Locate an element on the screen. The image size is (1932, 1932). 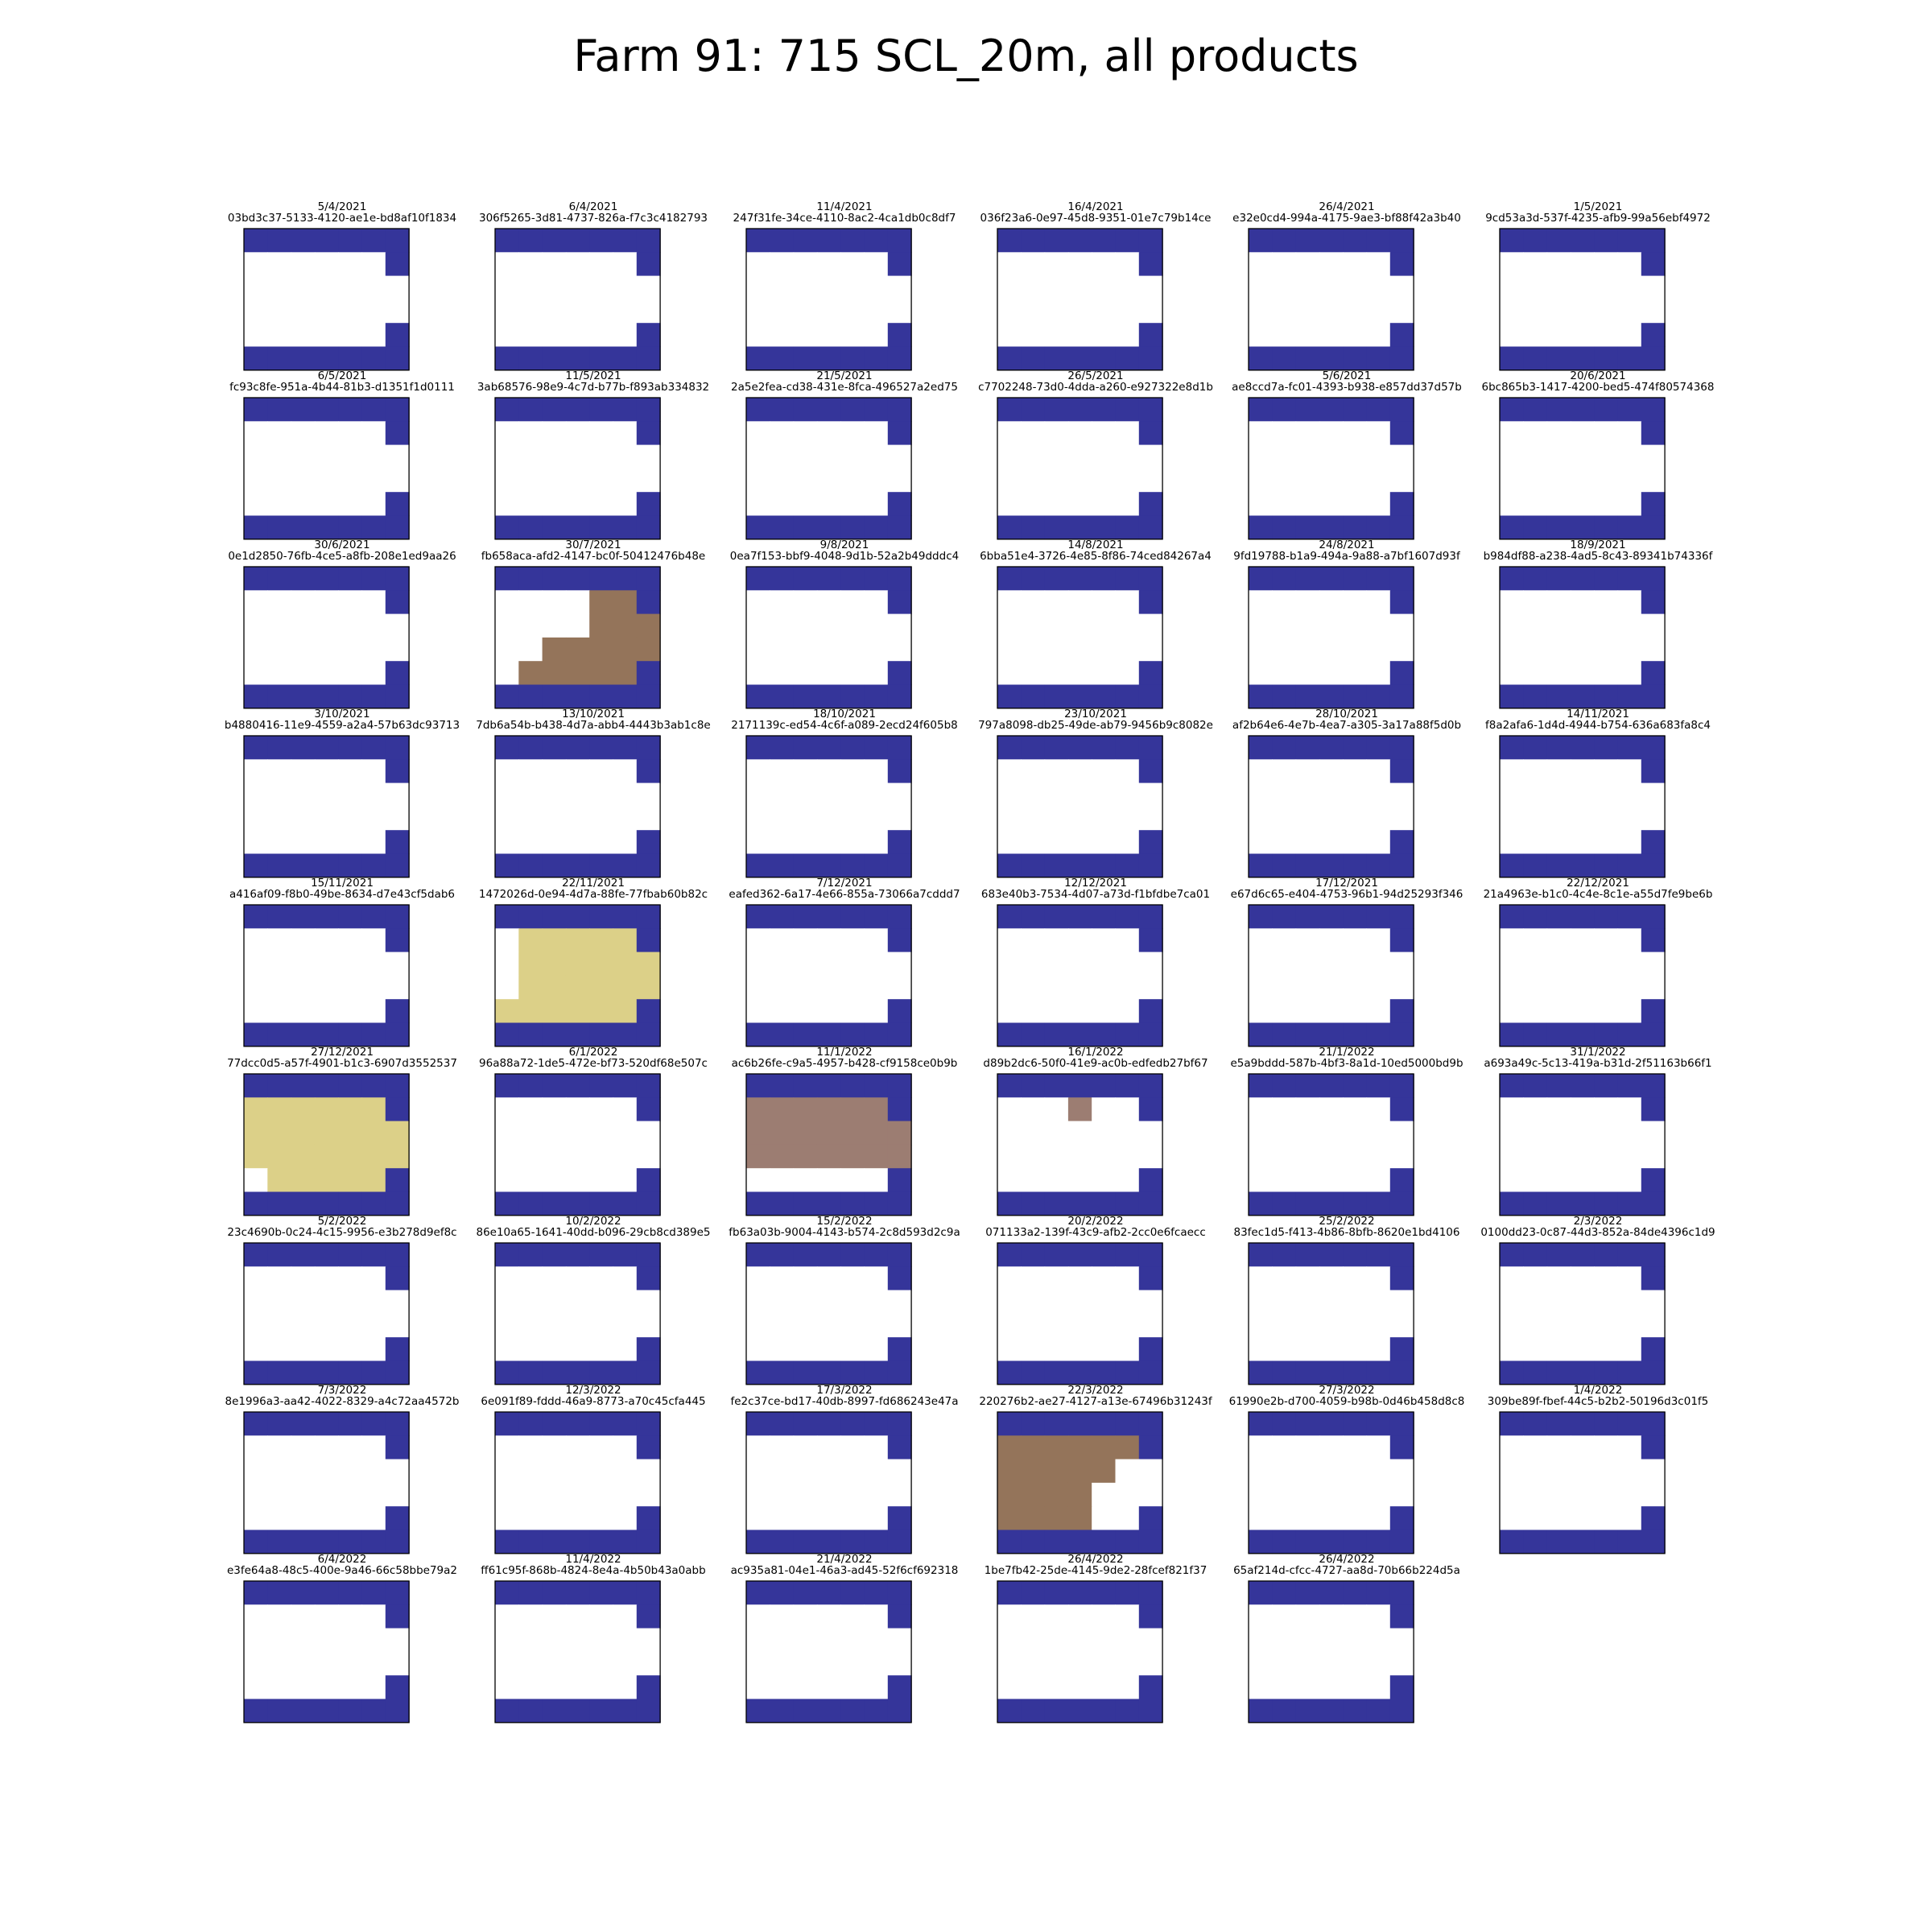
axes-frame is located at coordinates (828, 806).